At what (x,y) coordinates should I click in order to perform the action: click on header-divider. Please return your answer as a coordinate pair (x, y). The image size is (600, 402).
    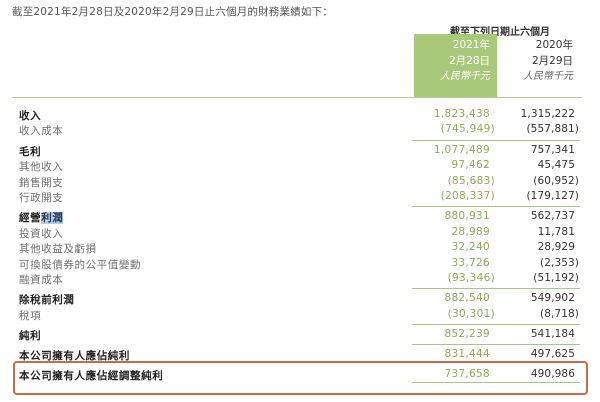
    Looking at the image, I should click on (297, 97).